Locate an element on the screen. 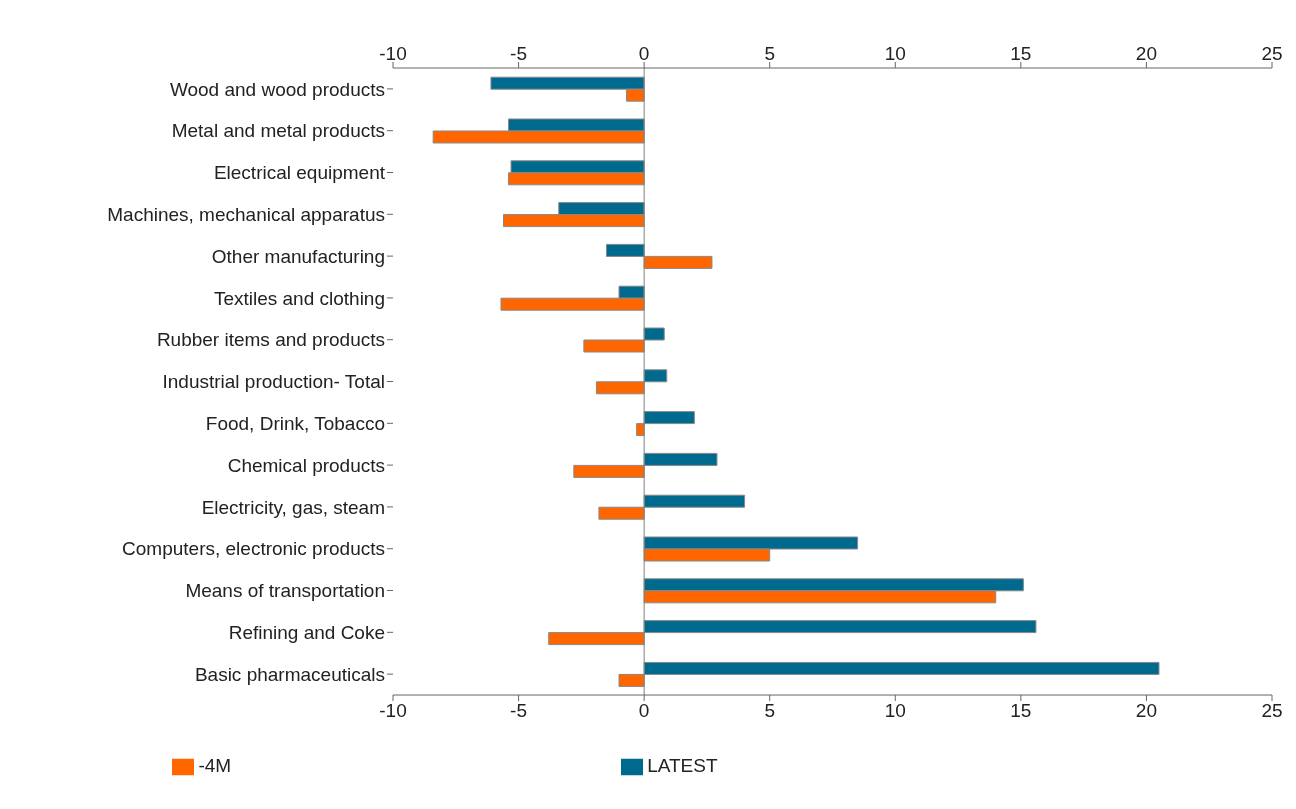  x-tick-label: 0 is located at coordinates (644, 53).